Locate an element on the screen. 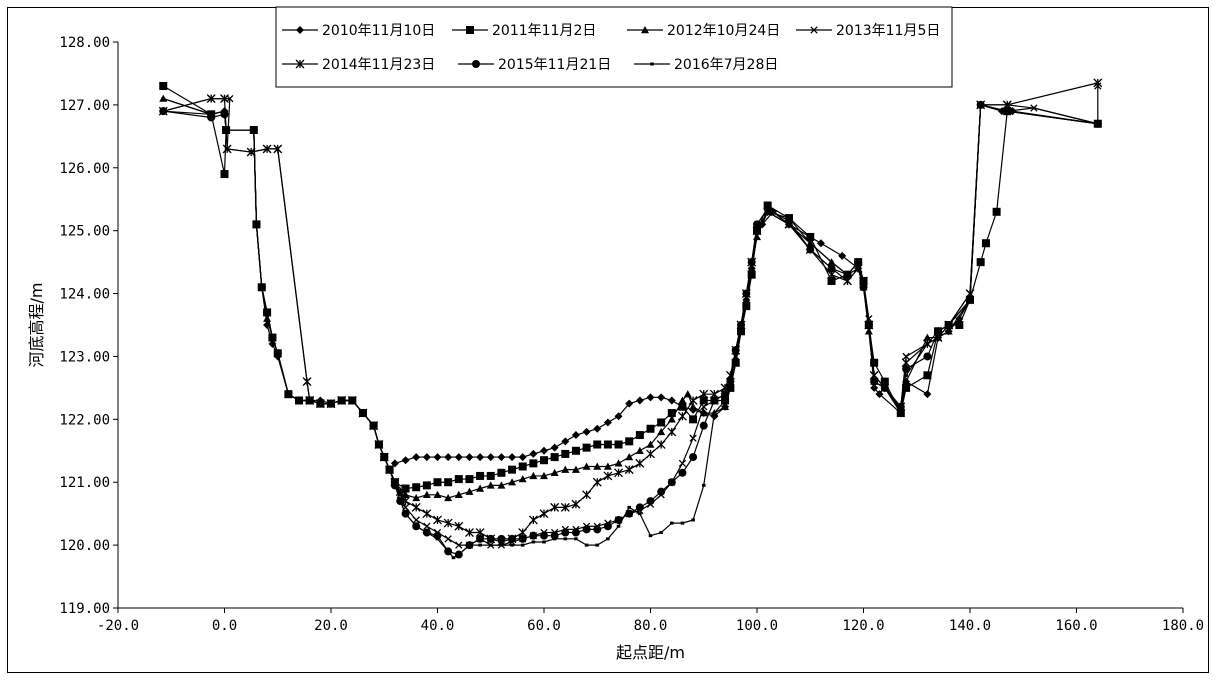 The image size is (1216, 680). y-tick-label: 123.00 is located at coordinates (84, 357).